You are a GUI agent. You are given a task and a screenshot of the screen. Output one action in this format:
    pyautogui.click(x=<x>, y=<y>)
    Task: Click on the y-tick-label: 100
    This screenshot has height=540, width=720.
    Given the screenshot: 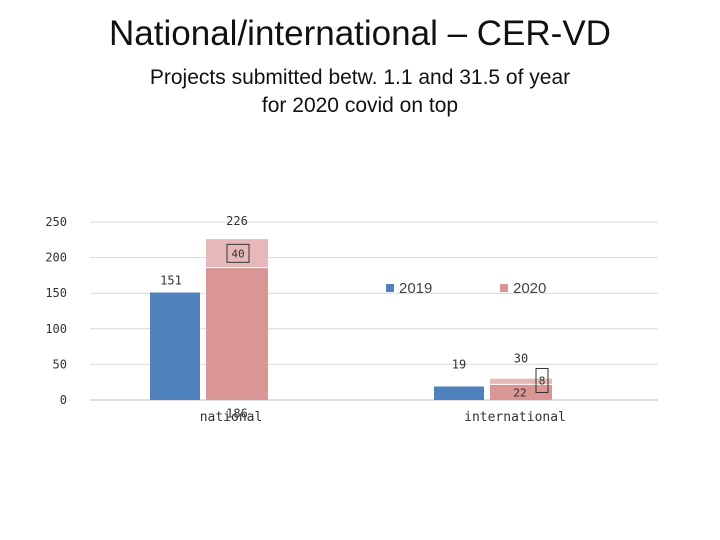 What is the action you would take?
    pyautogui.click(x=56, y=329)
    